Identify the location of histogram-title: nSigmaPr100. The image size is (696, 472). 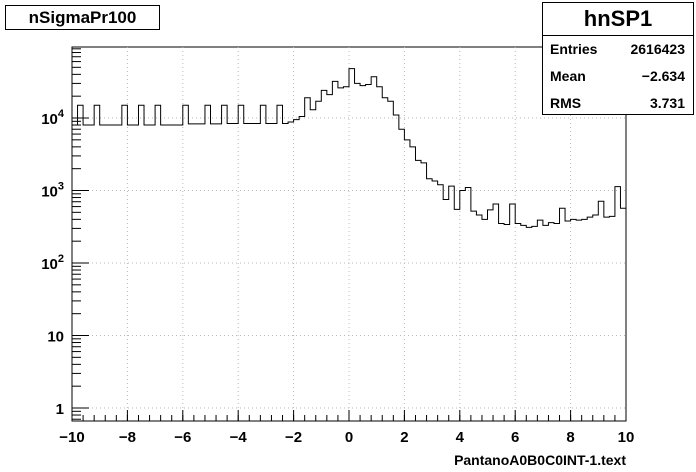
(82, 17).